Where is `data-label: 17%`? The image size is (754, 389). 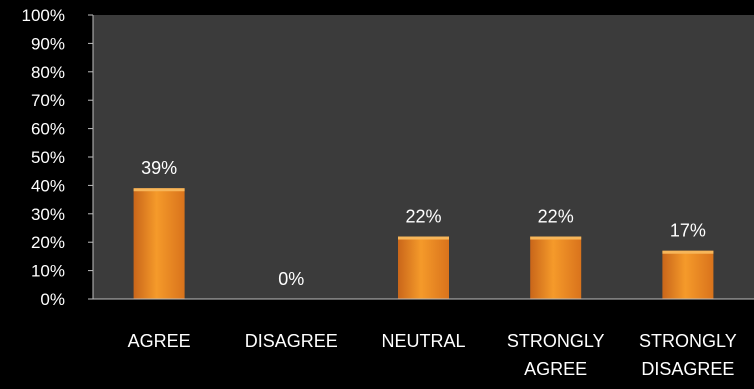
data-label: 17% is located at coordinates (688, 231).